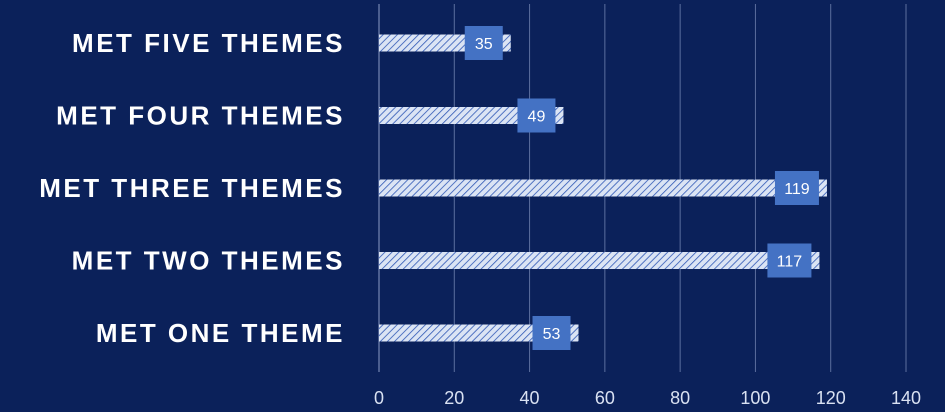 This screenshot has width=945, height=412. I want to click on x-axis-tick-labels: 0 20 40 60 80 100 120 140, so click(647, 398).